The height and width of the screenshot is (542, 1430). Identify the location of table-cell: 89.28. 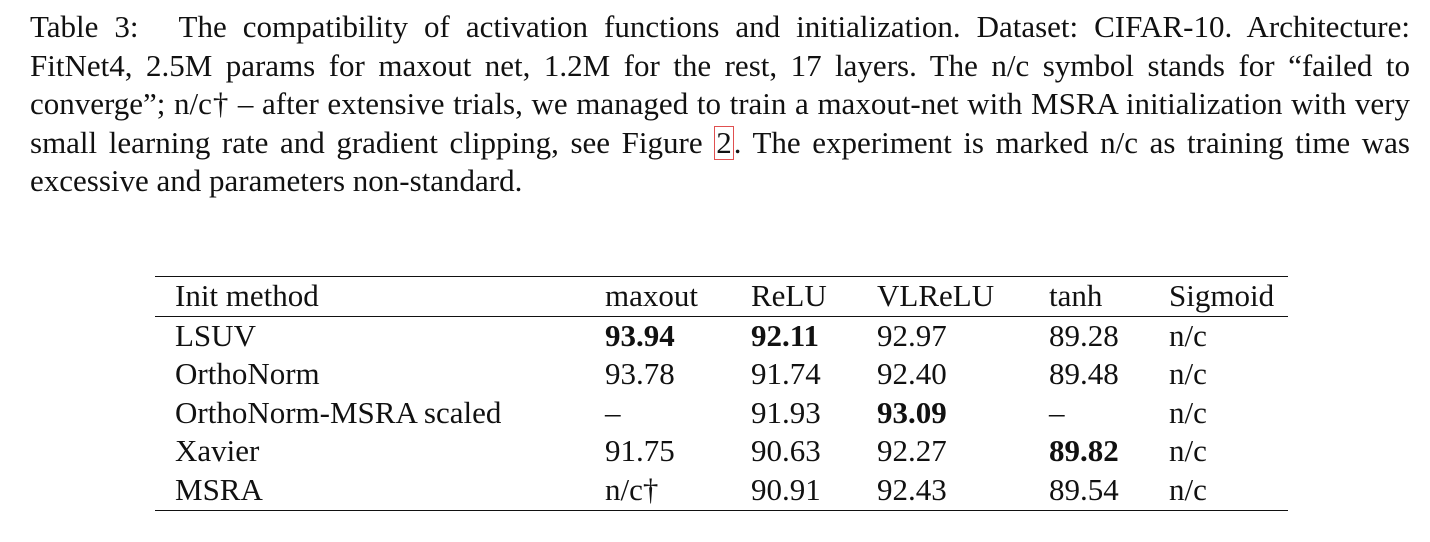
(1084, 335).